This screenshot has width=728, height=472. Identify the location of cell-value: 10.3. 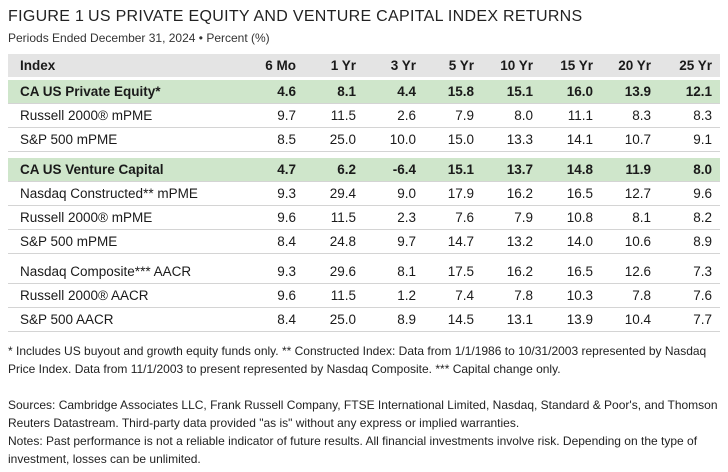
(579, 295).